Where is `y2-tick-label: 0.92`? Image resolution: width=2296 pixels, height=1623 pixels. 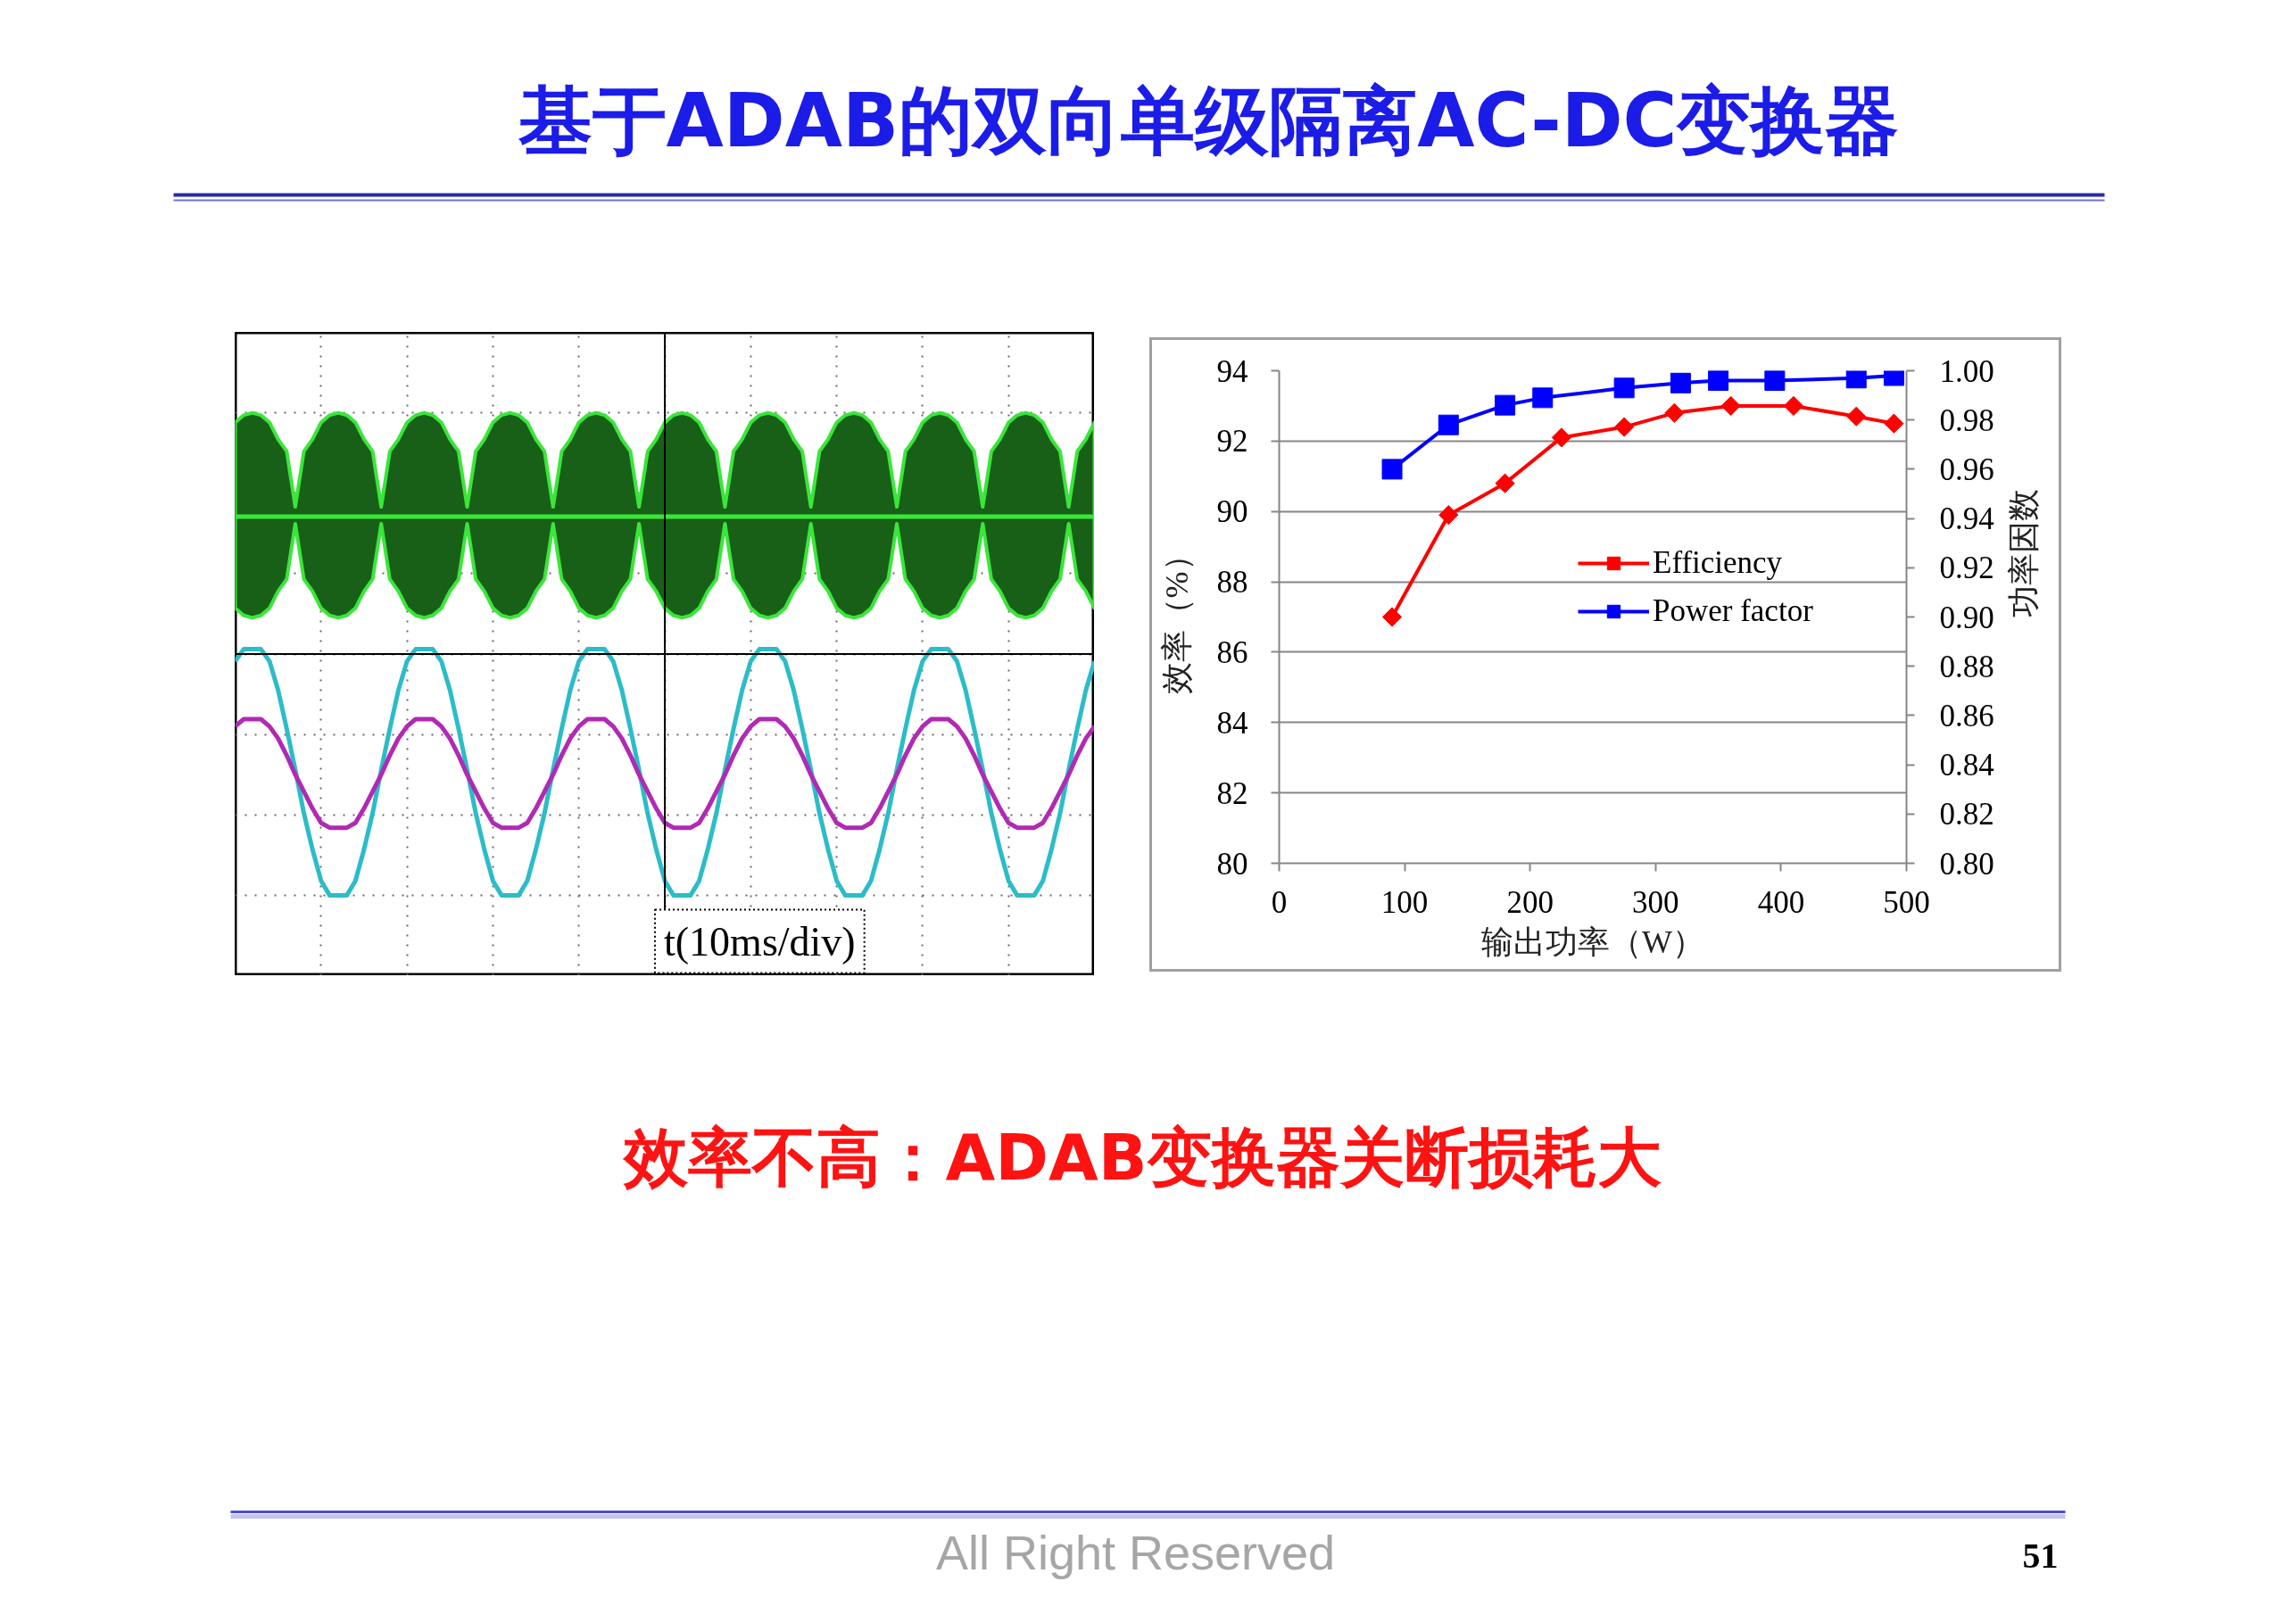 y2-tick-label: 0.92 is located at coordinates (1967, 568).